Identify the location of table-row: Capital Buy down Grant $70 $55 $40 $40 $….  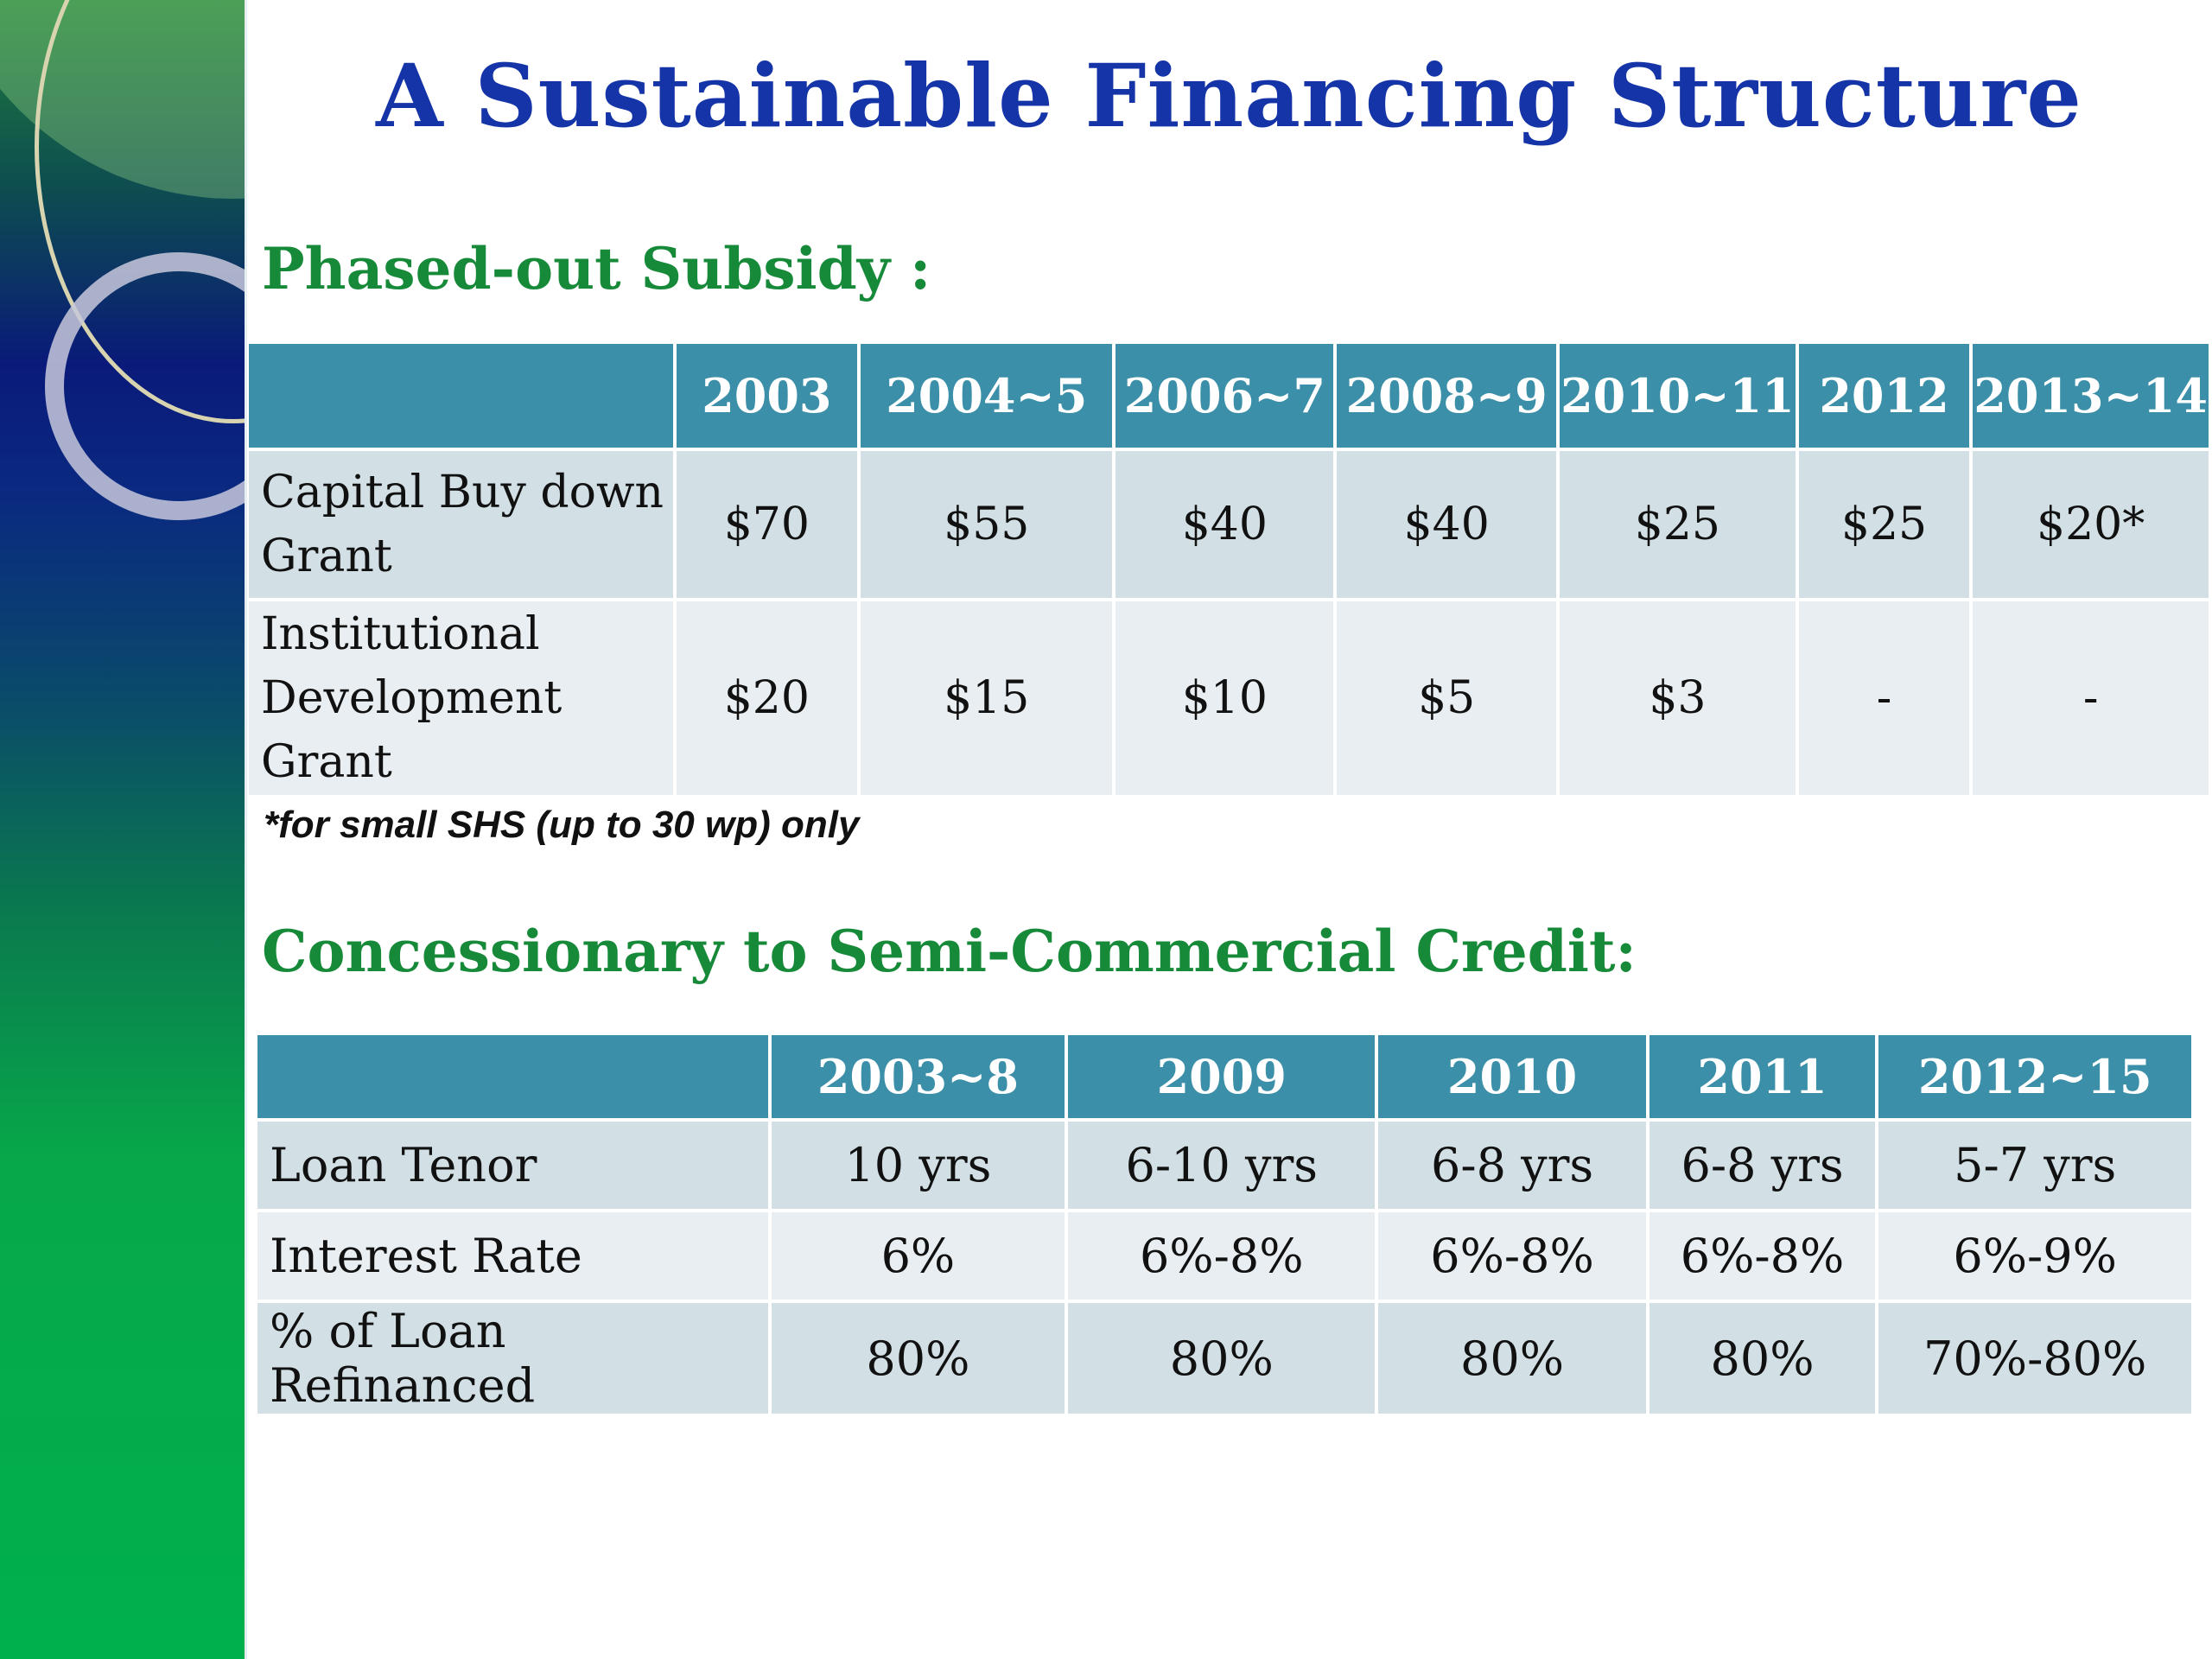
(1229, 524).